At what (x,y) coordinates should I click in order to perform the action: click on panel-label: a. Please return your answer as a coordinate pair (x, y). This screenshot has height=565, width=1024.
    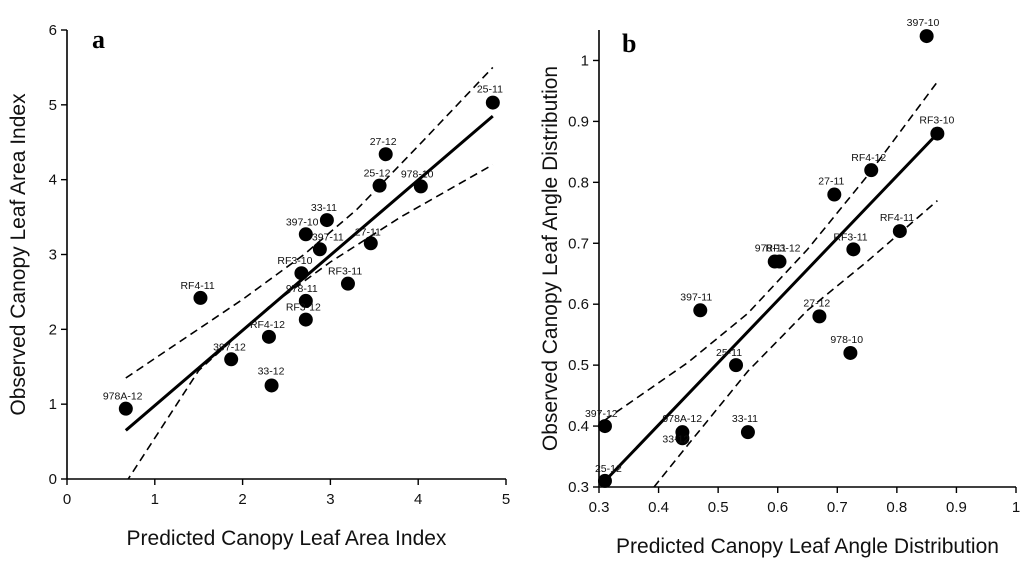
    Looking at the image, I should click on (98, 39).